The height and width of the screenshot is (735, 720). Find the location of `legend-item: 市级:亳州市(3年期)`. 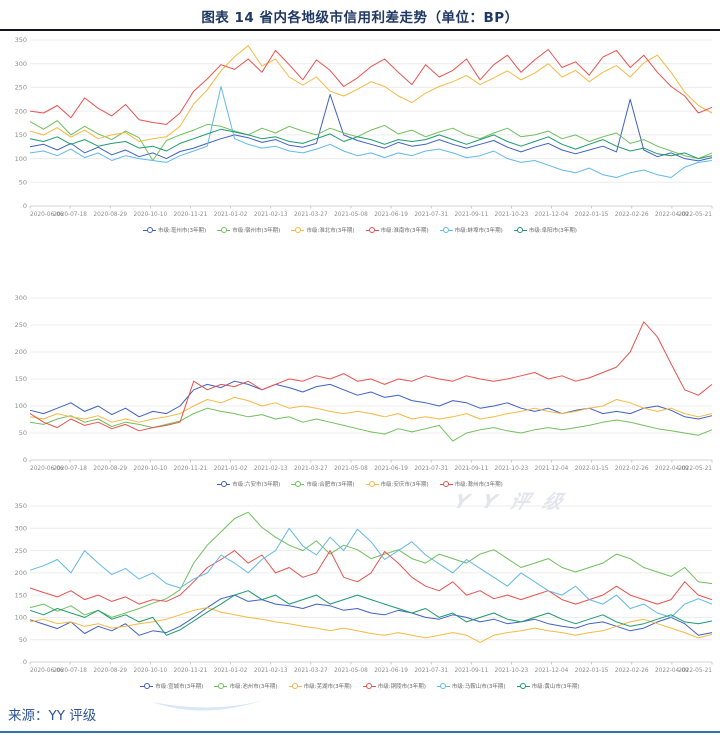

legend-item: 市级:亳州市(3年期) is located at coordinates (174, 230).